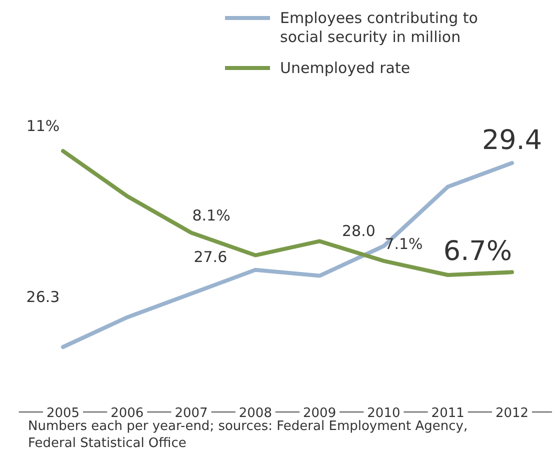 This screenshot has width=553, height=451. What do you see at coordinates (43, 126) in the screenshot?
I see `data-label: 11%` at bounding box center [43, 126].